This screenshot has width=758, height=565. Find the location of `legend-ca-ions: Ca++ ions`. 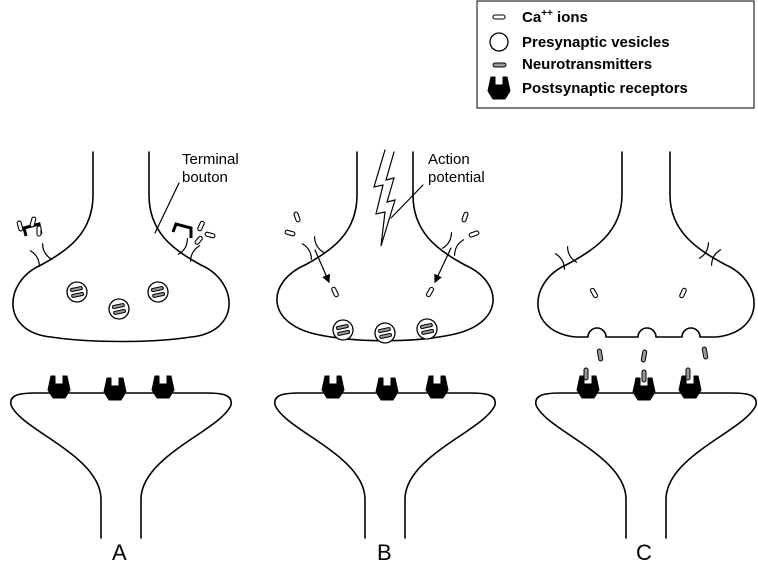

legend-ca-ions: Ca++ ions is located at coordinates (555, 17).